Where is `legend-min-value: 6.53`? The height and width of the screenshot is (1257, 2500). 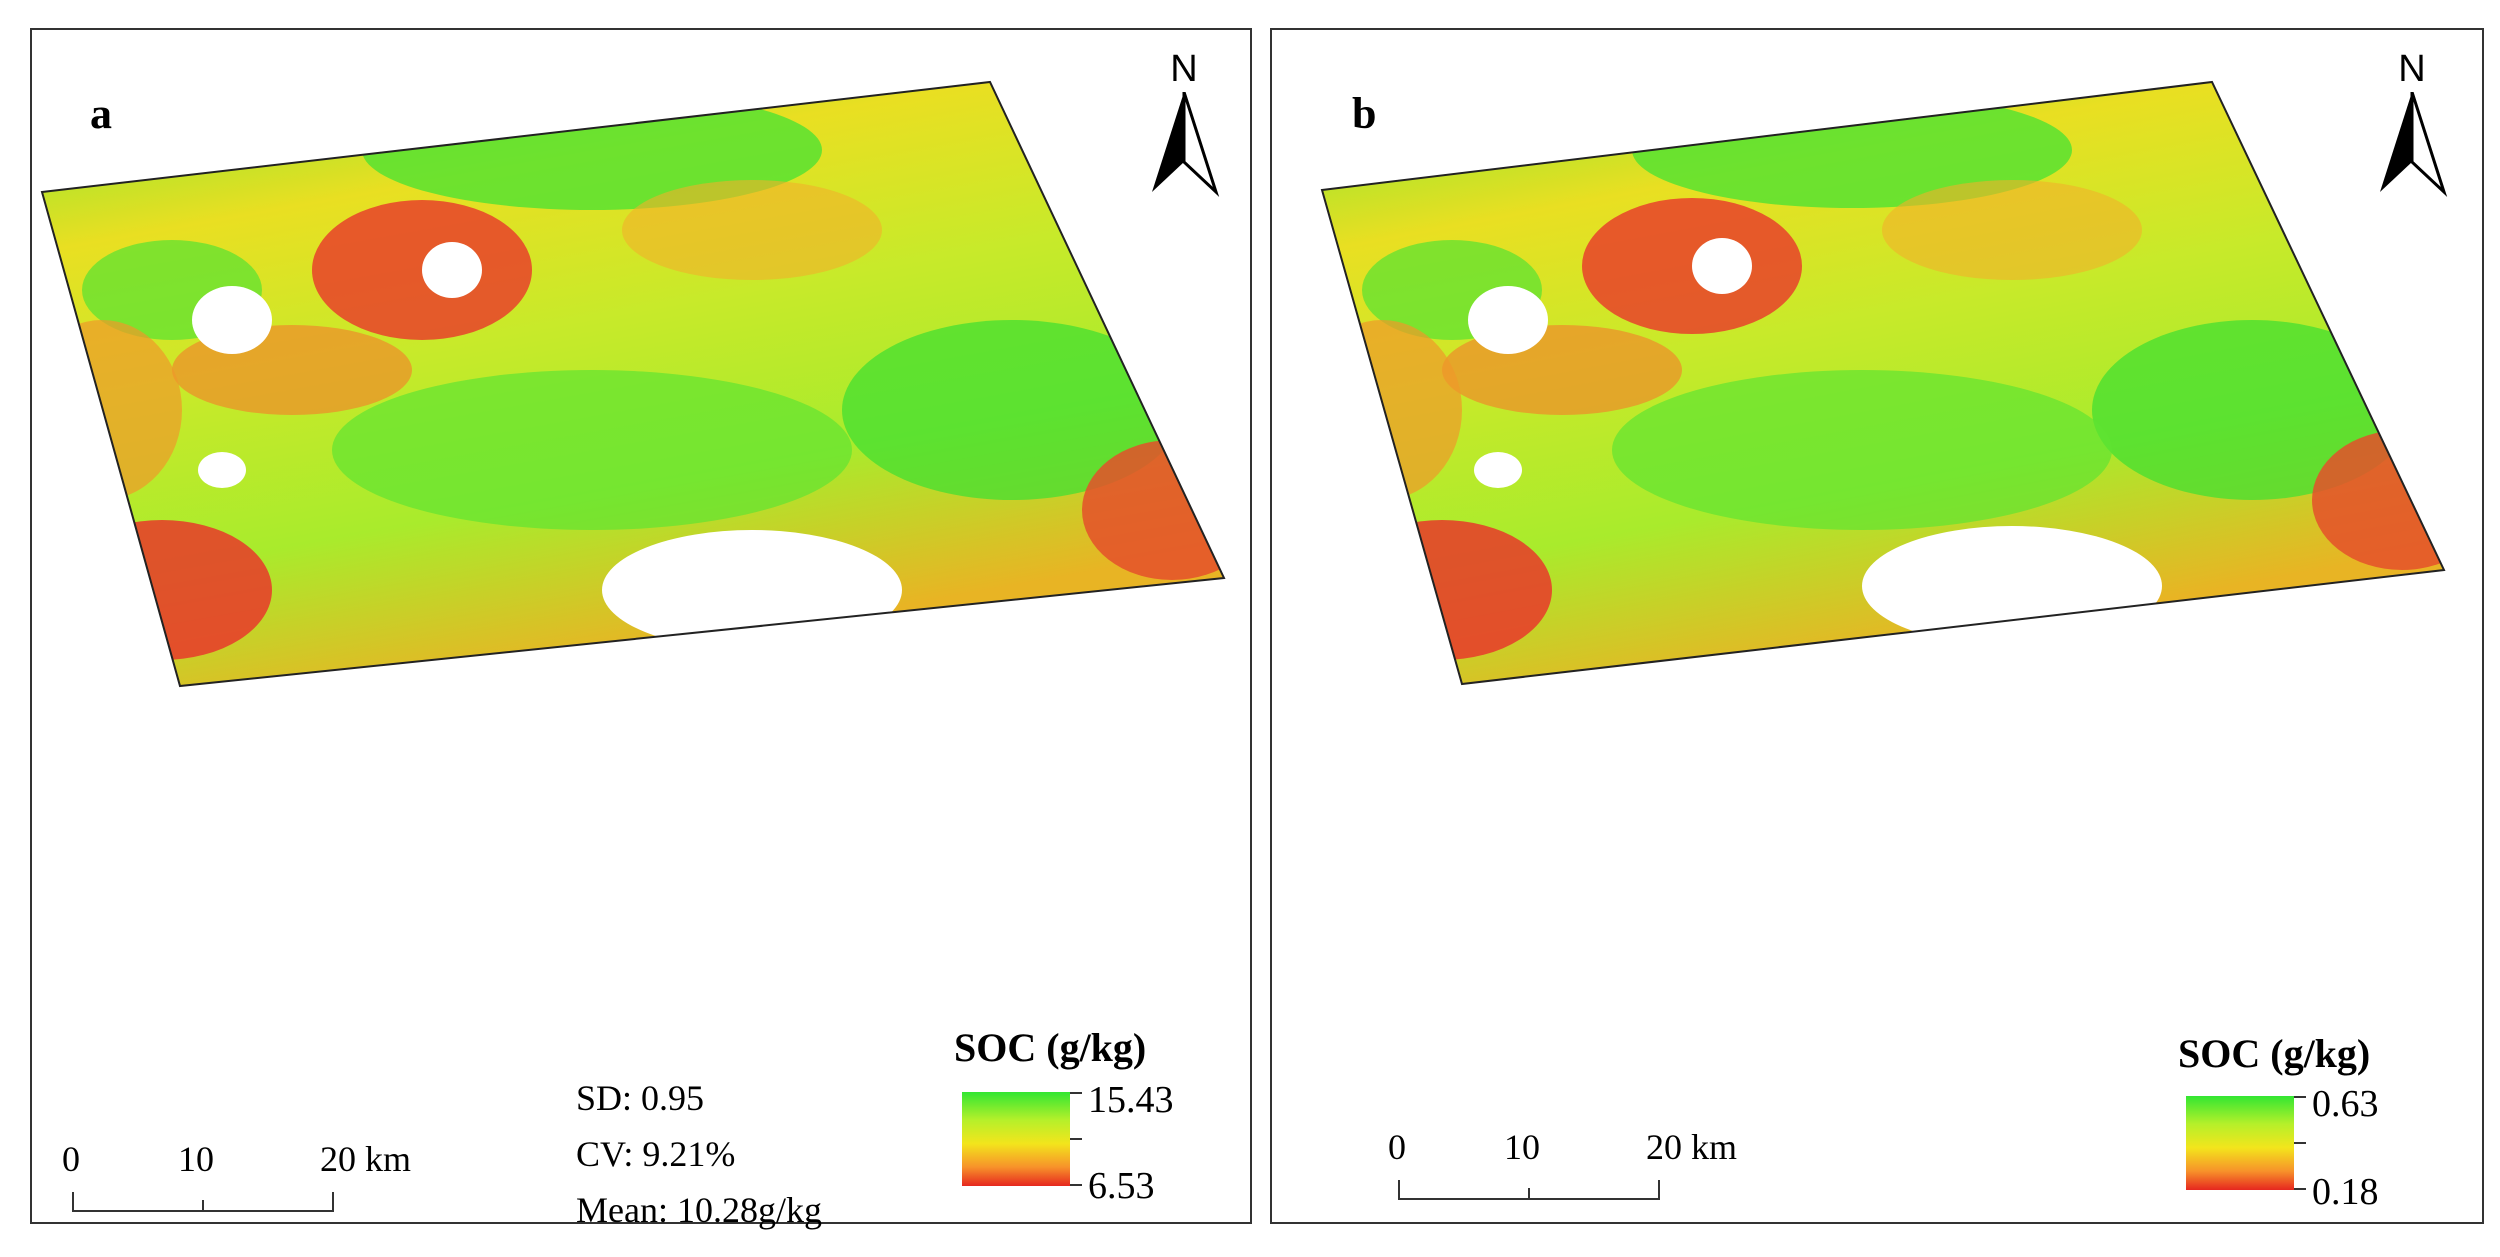 legend-min-value: 6.53 is located at coordinates (1121, 1186).